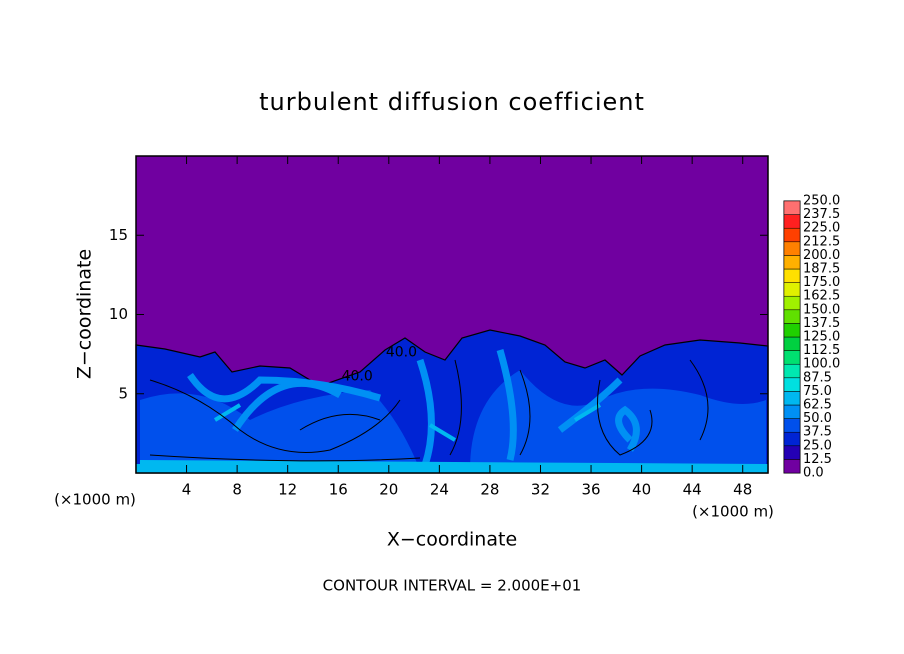 This screenshot has width=904, height=654. I want to click on x-axis-label: X−coordinate, so click(452, 540).